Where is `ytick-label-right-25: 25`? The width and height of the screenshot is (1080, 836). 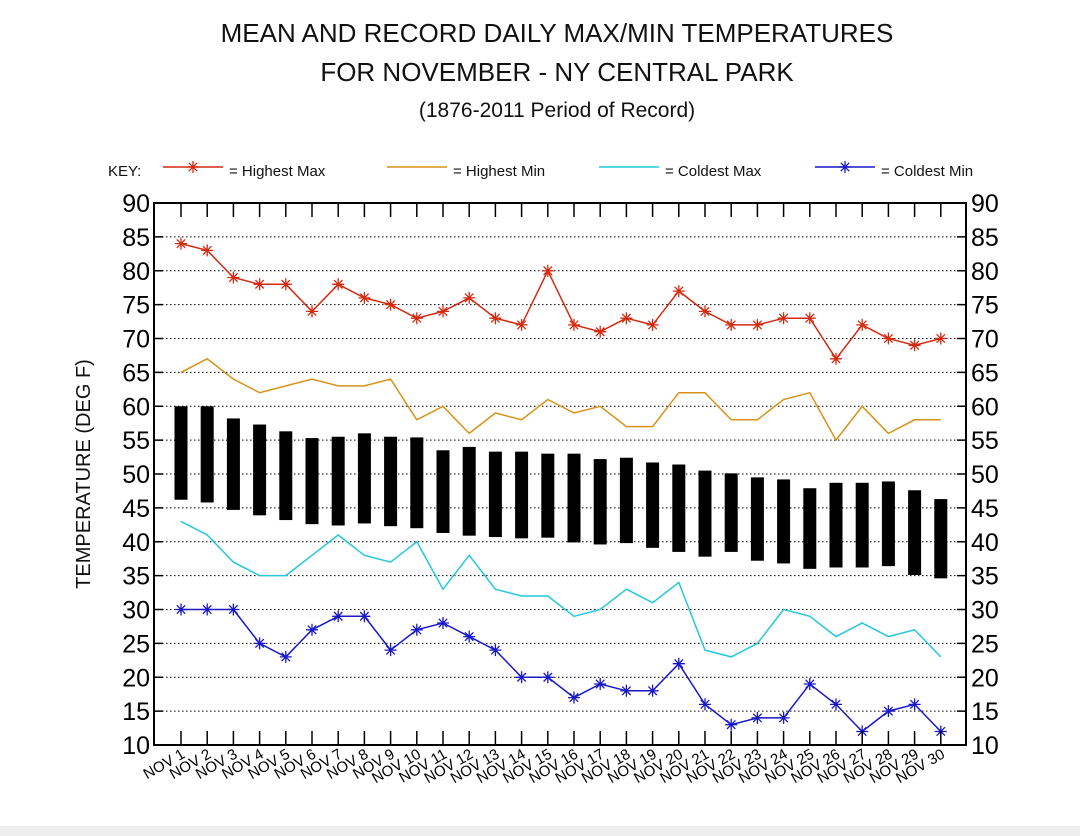
ytick-label-right-25: 25 is located at coordinates (985, 644).